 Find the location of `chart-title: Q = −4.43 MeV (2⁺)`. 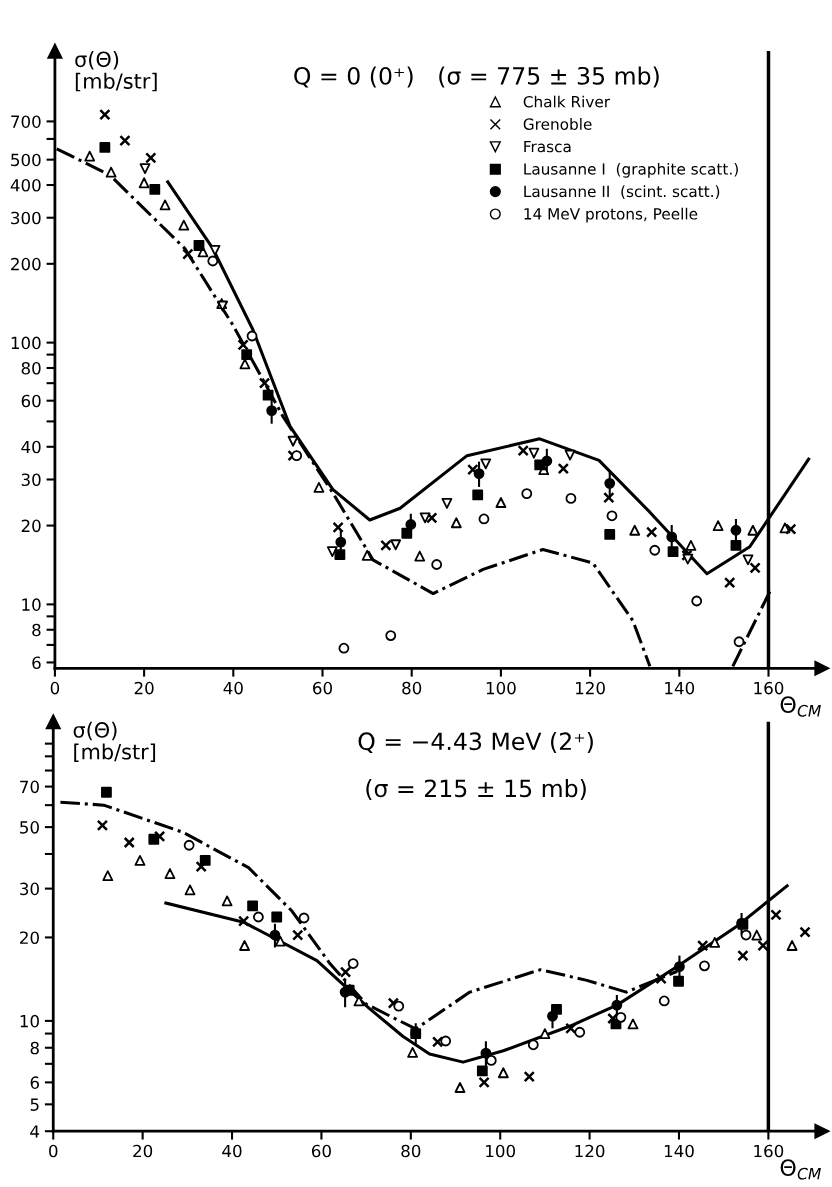

chart-title: Q = −4.43 MeV (2⁺) is located at coordinates (475, 742).